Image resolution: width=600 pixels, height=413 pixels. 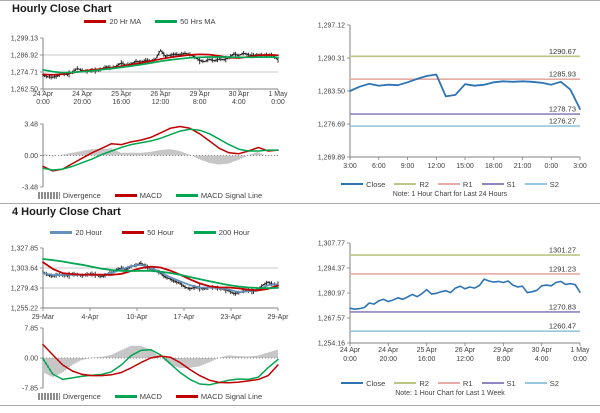 I want to click on pivot-24h-note: Note: 1 Hour Chart for Last 24 Hours, so click(x=450, y=194).